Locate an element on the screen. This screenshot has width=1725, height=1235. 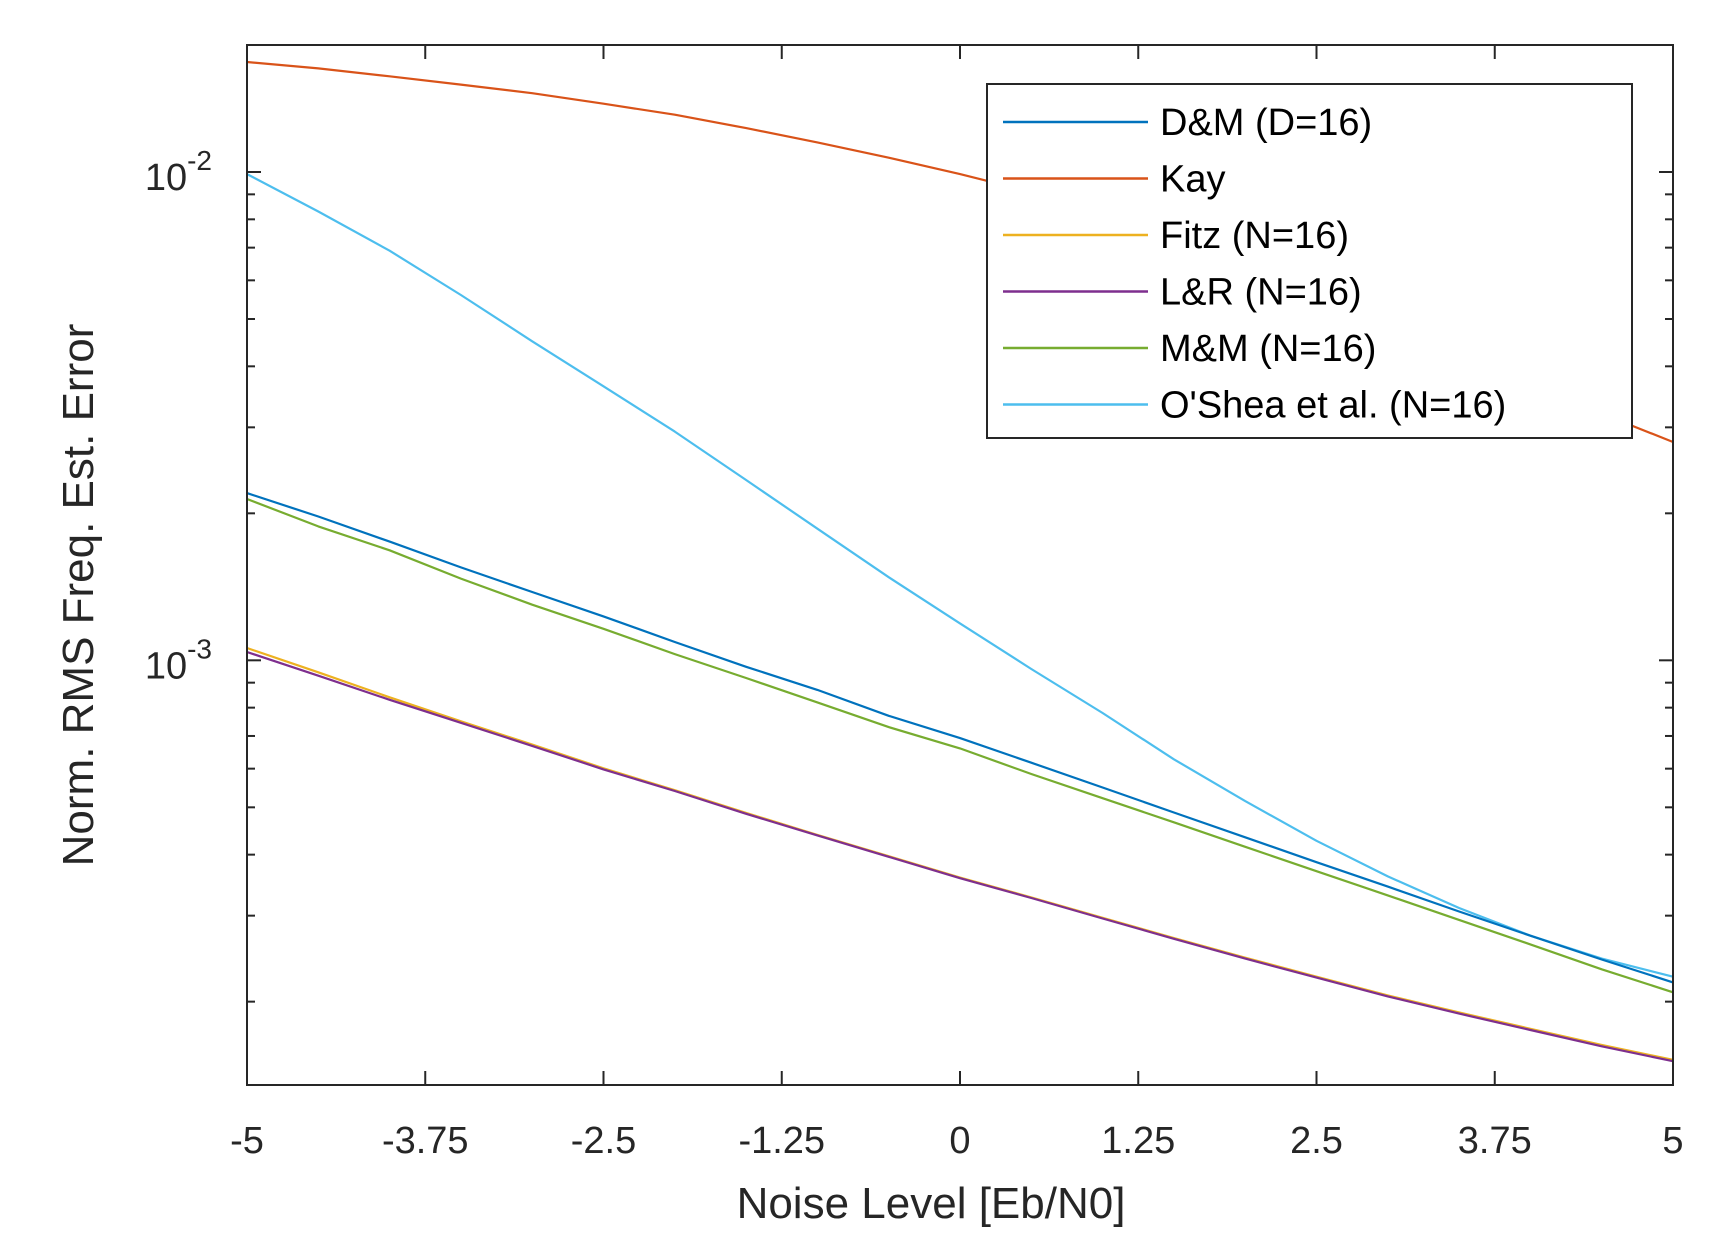
legend-box is located at coordinates (1309, 261).